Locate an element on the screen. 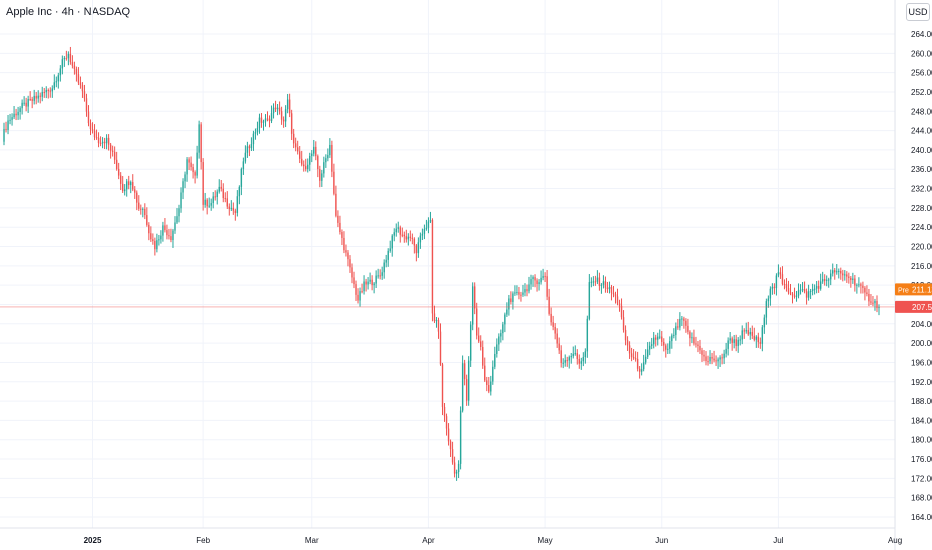  last-price-badge is located at coordinates (913, 306).